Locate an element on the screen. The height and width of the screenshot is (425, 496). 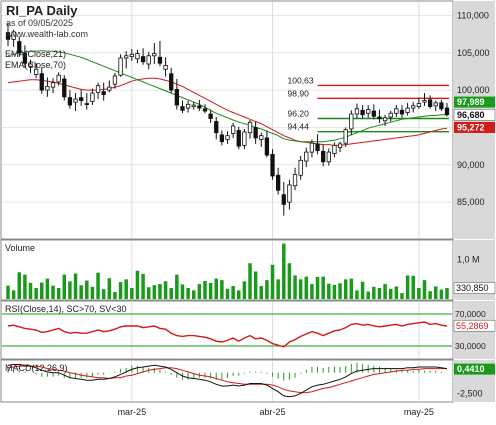
x-tick-label: mar-25 is located at coordinates (132, 412).